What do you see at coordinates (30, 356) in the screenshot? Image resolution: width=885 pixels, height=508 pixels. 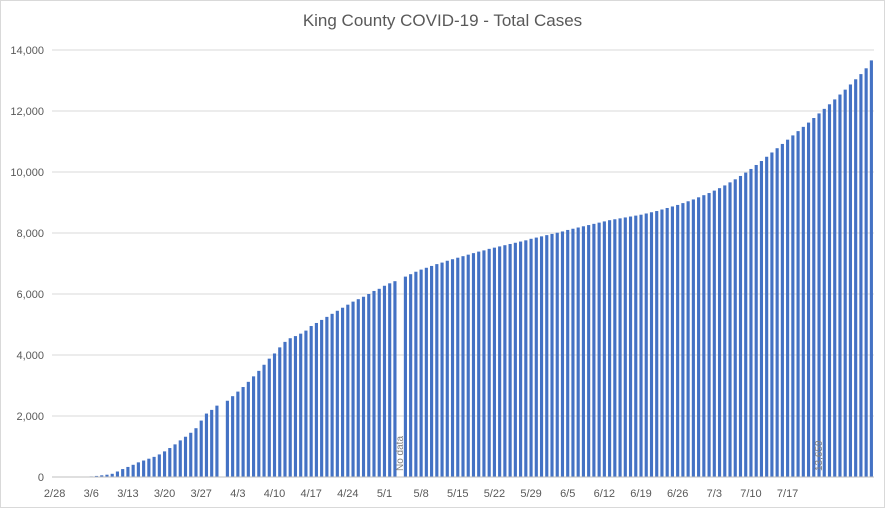 I see `y-tick-label: 4,000` at bounding box center [30, 356].